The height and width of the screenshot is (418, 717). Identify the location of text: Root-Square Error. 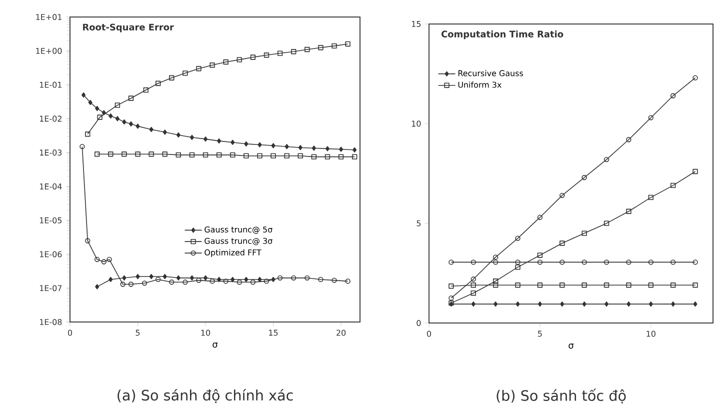
(128, 28).